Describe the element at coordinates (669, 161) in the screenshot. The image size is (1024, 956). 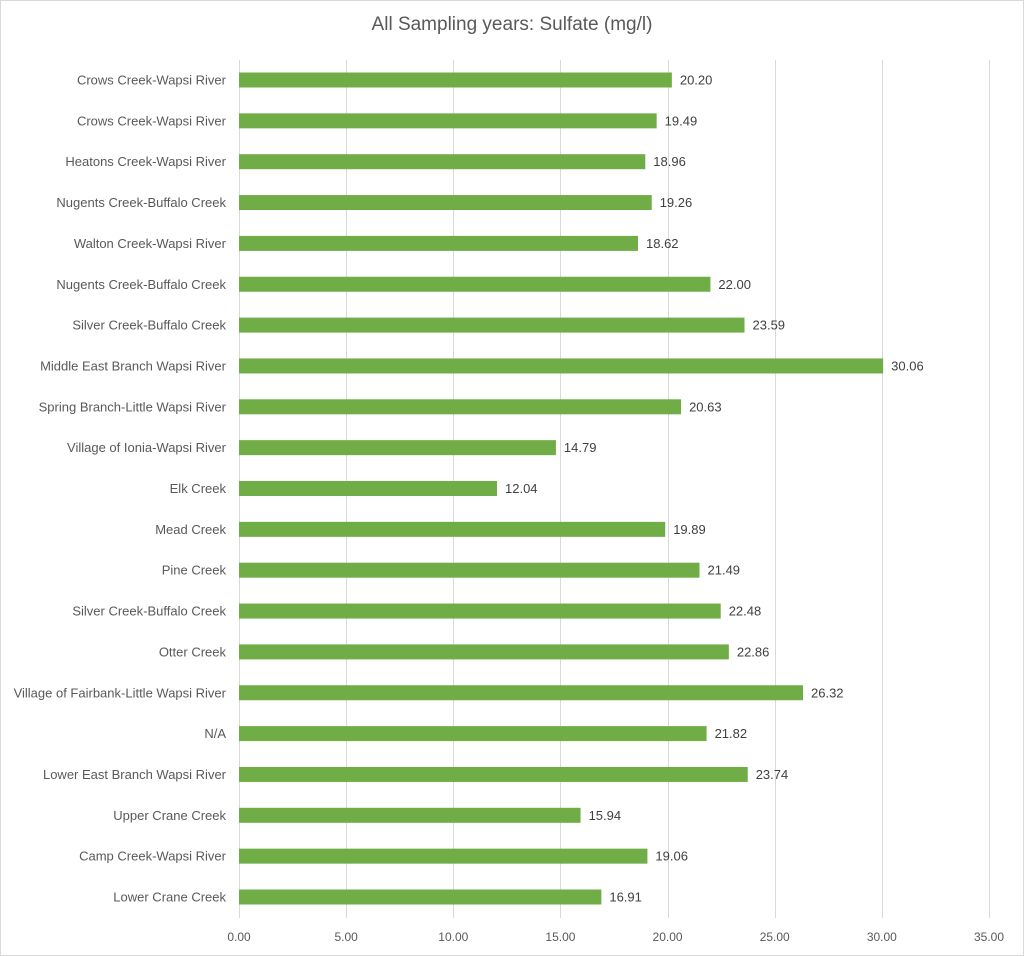
I see `data-label: 18.96` at that location.